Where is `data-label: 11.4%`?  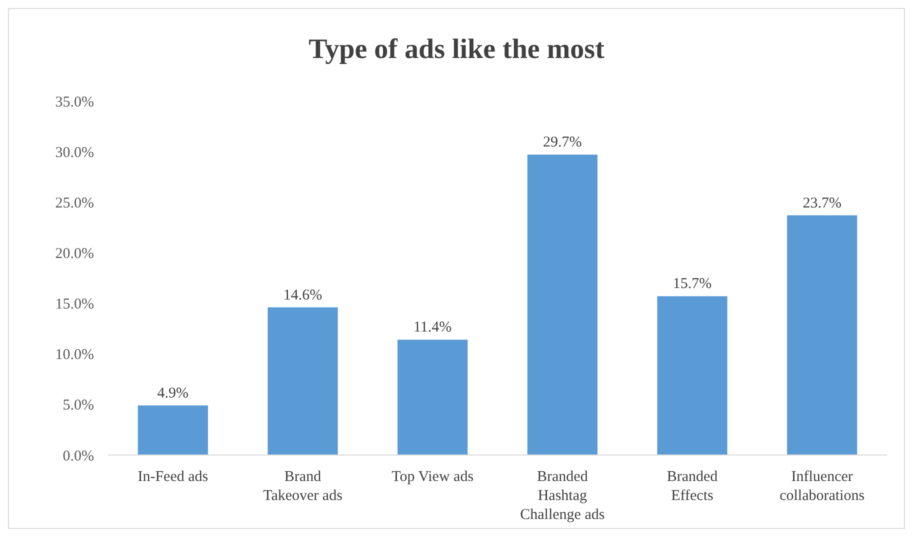
data-label: 11.4% is located at coordinates (432, 328).